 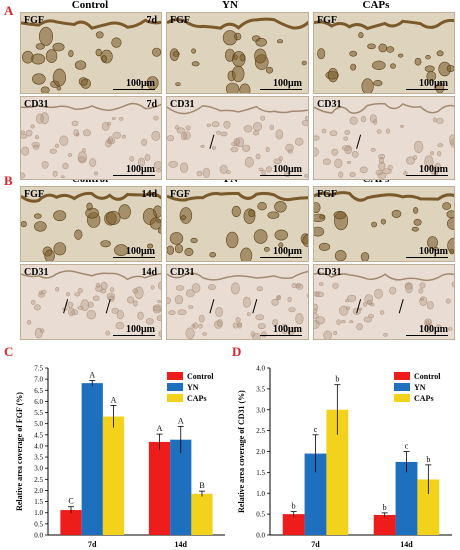 I want to click on micrograph-fgf-14d-caps: FGF 100μm, so click(x=384, y=224).